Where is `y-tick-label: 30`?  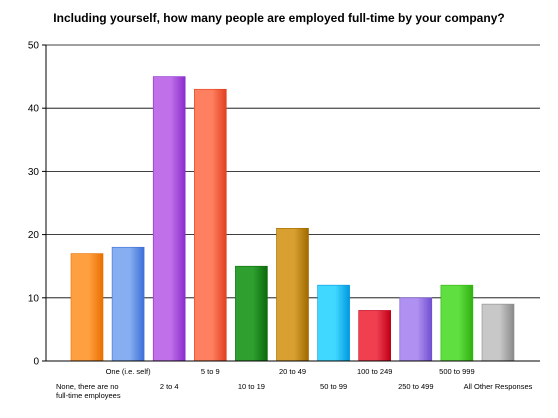 y-tick-label: 30 is located at coordinates (34, 172).